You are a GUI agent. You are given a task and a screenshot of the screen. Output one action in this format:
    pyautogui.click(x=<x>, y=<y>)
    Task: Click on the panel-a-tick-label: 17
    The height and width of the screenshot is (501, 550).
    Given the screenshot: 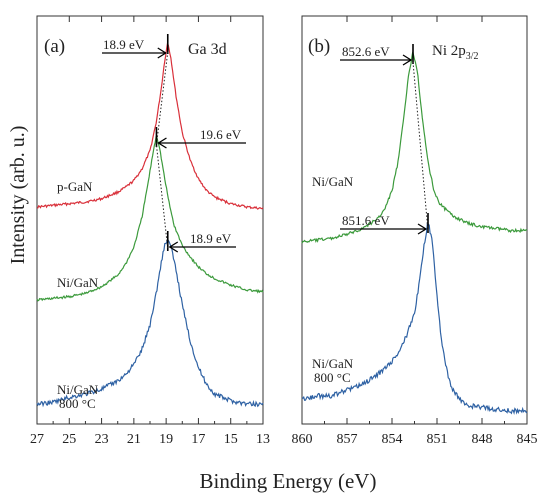 What is the action you would take?
    pyautogui.click(x=198, y=439)
    